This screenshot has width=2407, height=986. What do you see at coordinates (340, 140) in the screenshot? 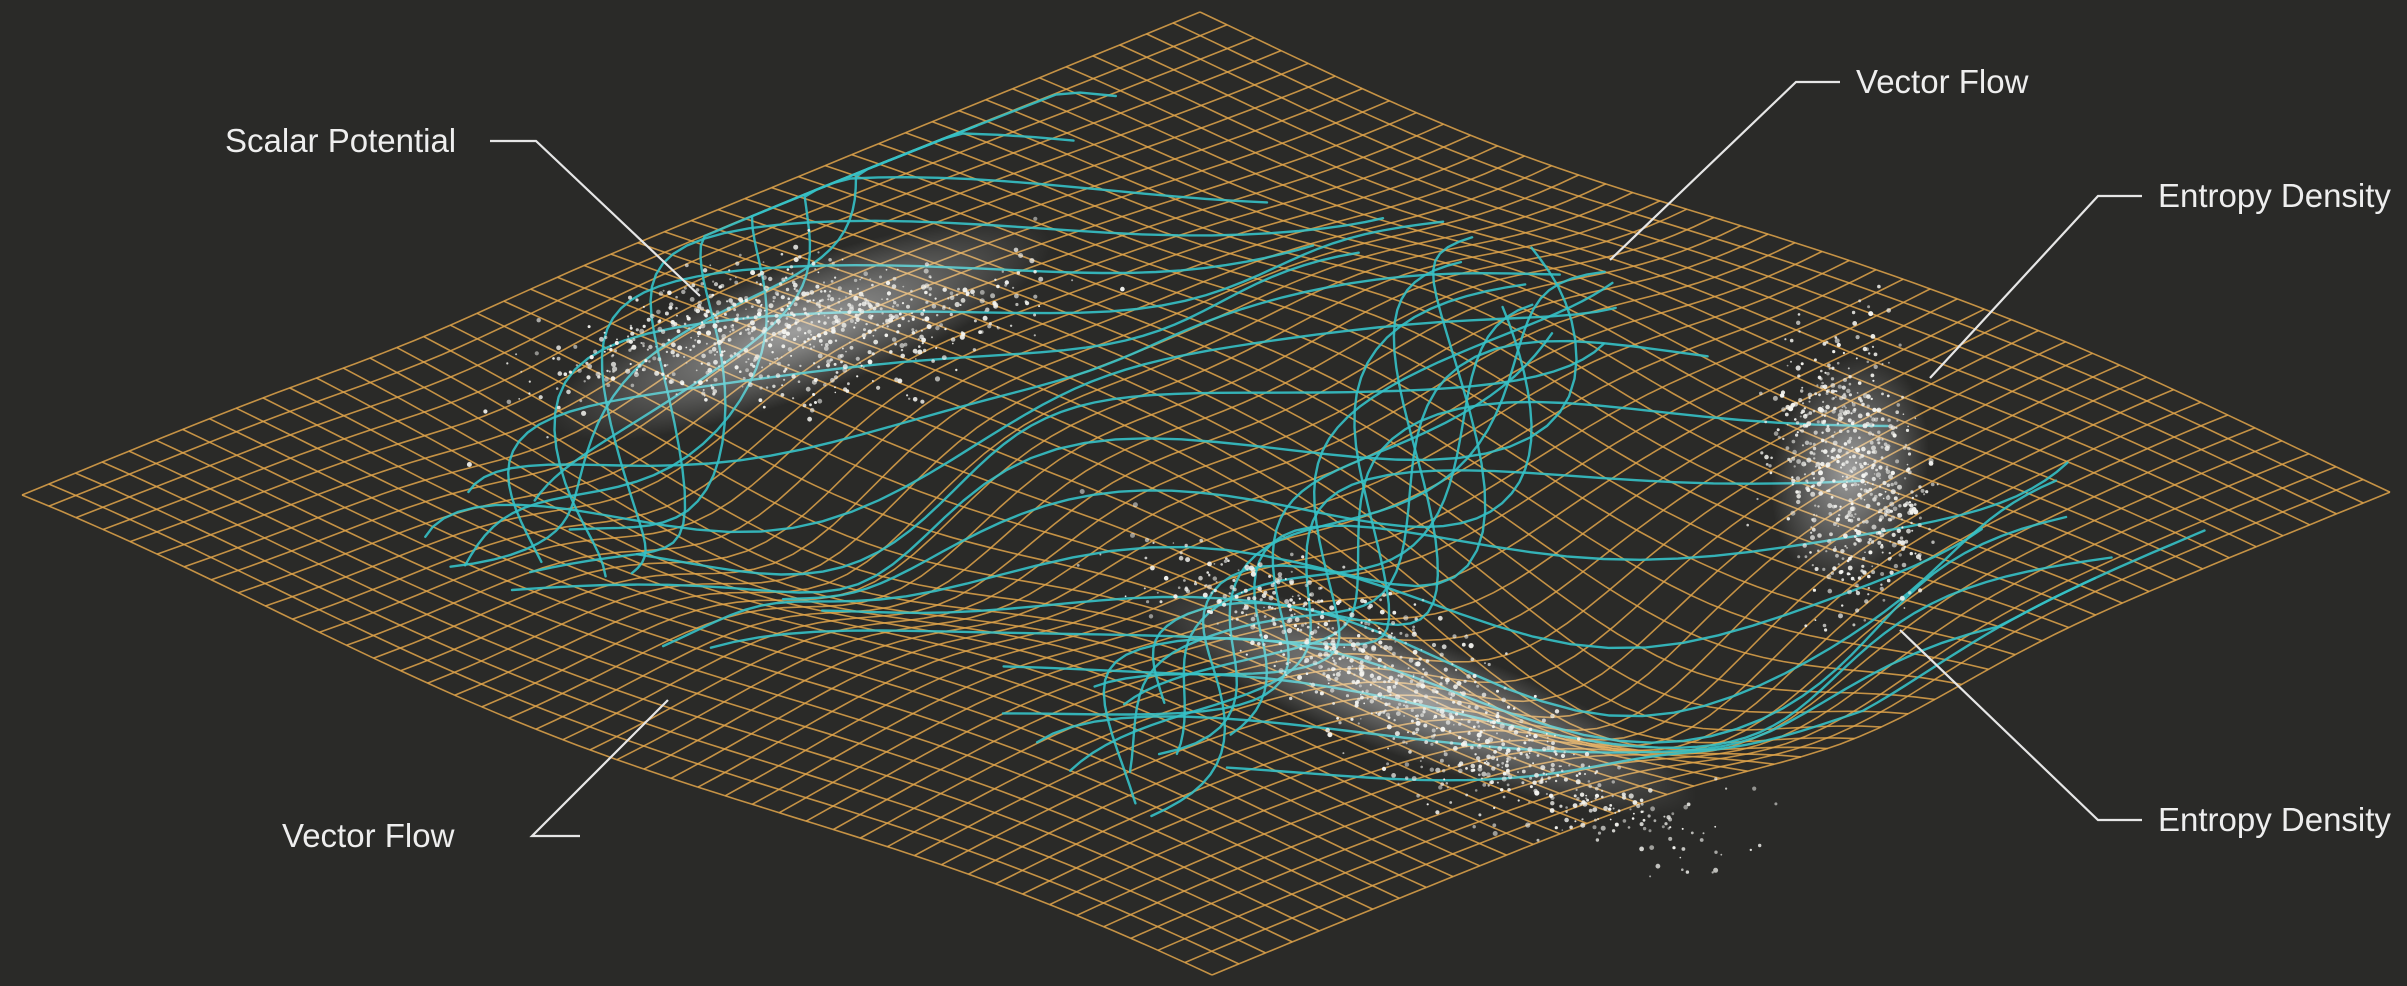
I see `label-scalar-potential: Scalar Potential` at bounding box center [340, 140].